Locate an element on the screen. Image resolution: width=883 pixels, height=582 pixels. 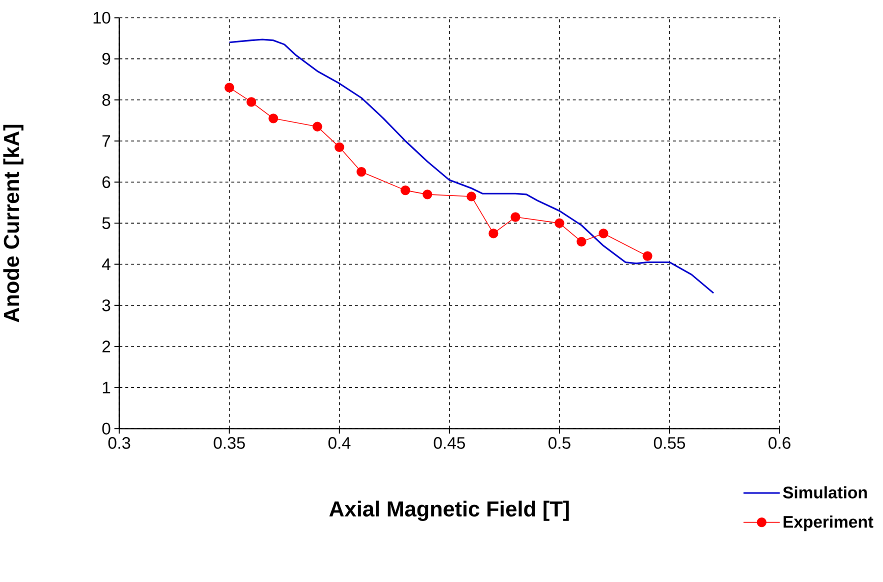
y-tick-label: 7 is located at coordinates (106, 141).